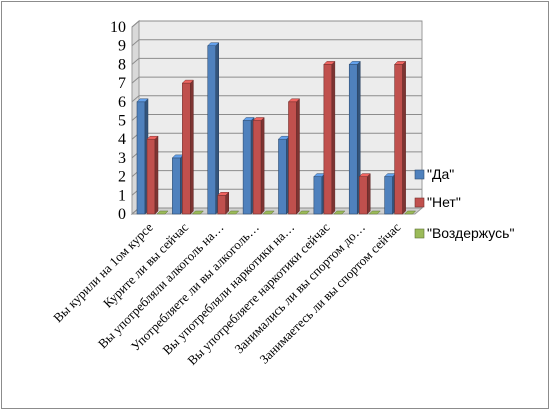 Image resolution: width=552 pixels, height=412 pixels. Describe the element at coordinates (122, 139) in the screenshot. I see `y-tick-label: 4` at that location.